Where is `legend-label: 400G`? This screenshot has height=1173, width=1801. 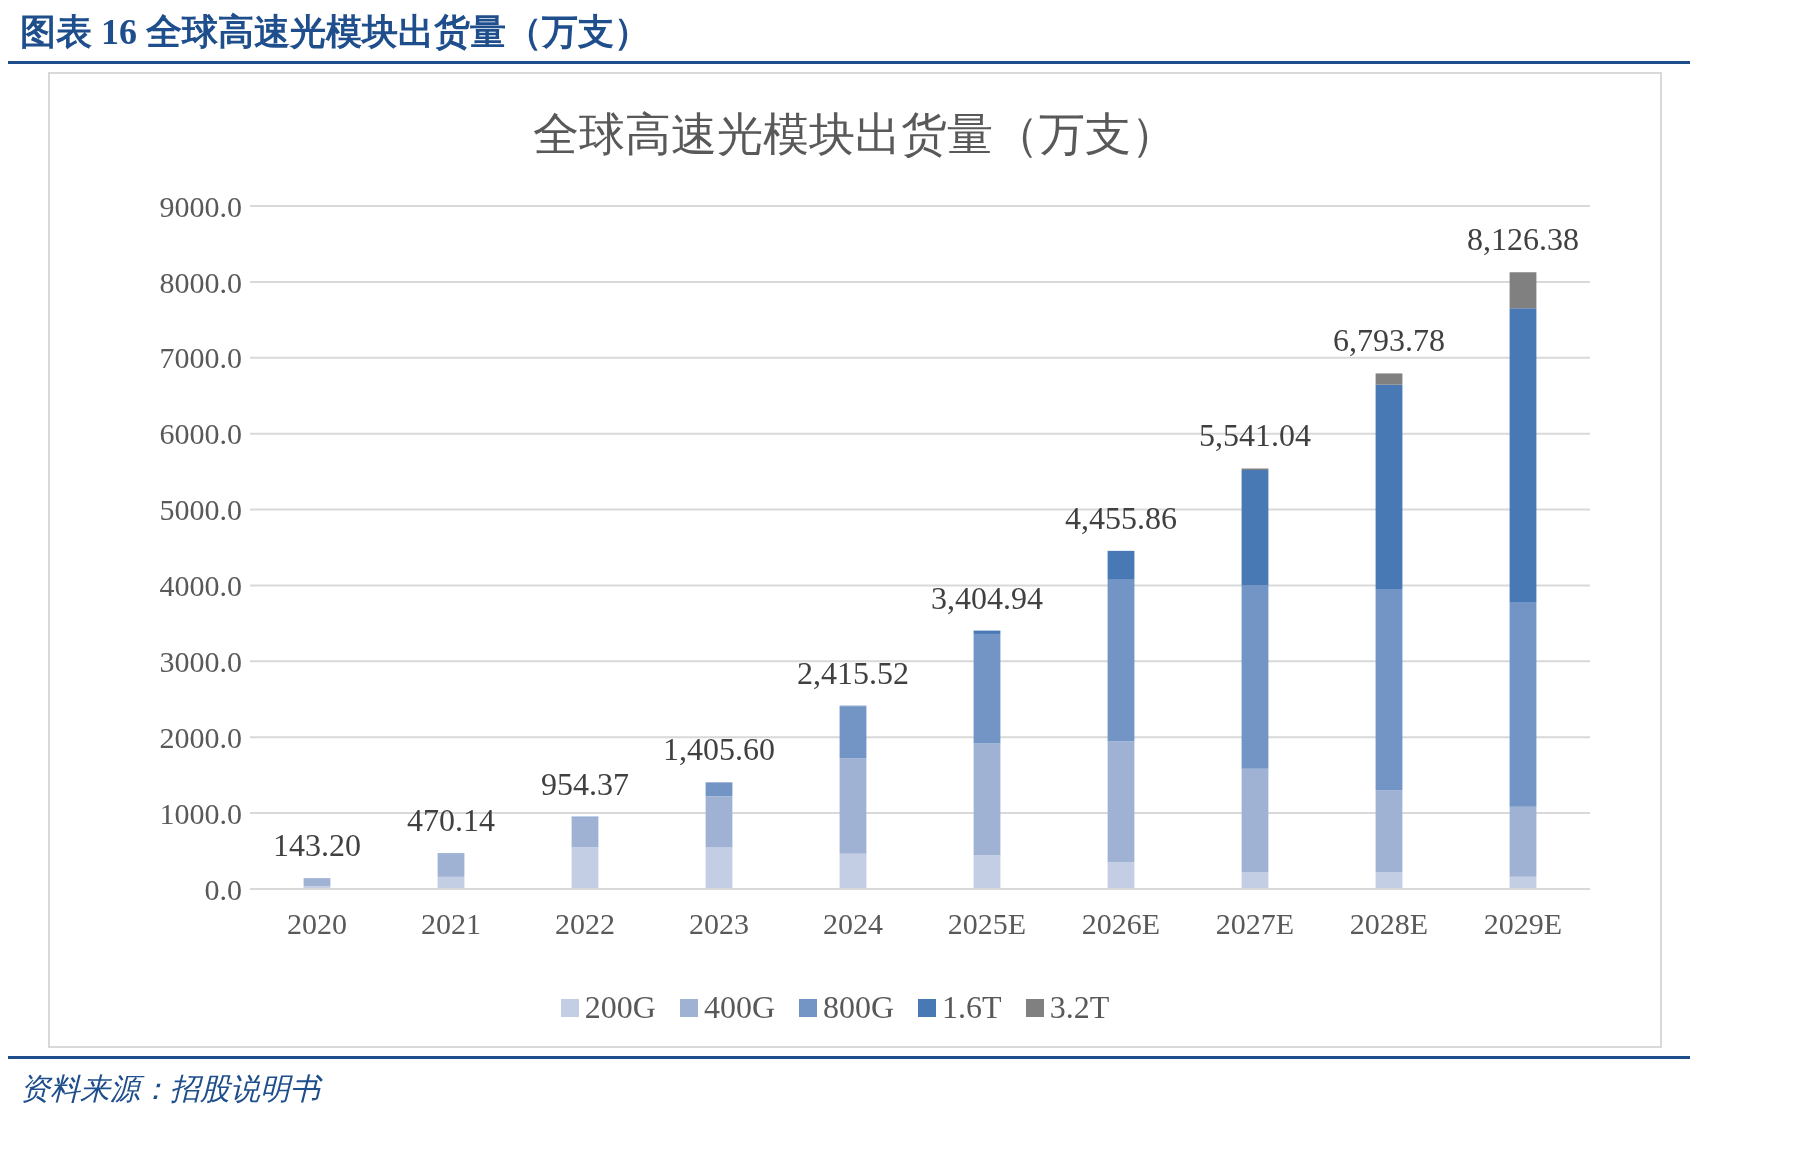
legend-label: 400G is located at coordinates (738, 1007).